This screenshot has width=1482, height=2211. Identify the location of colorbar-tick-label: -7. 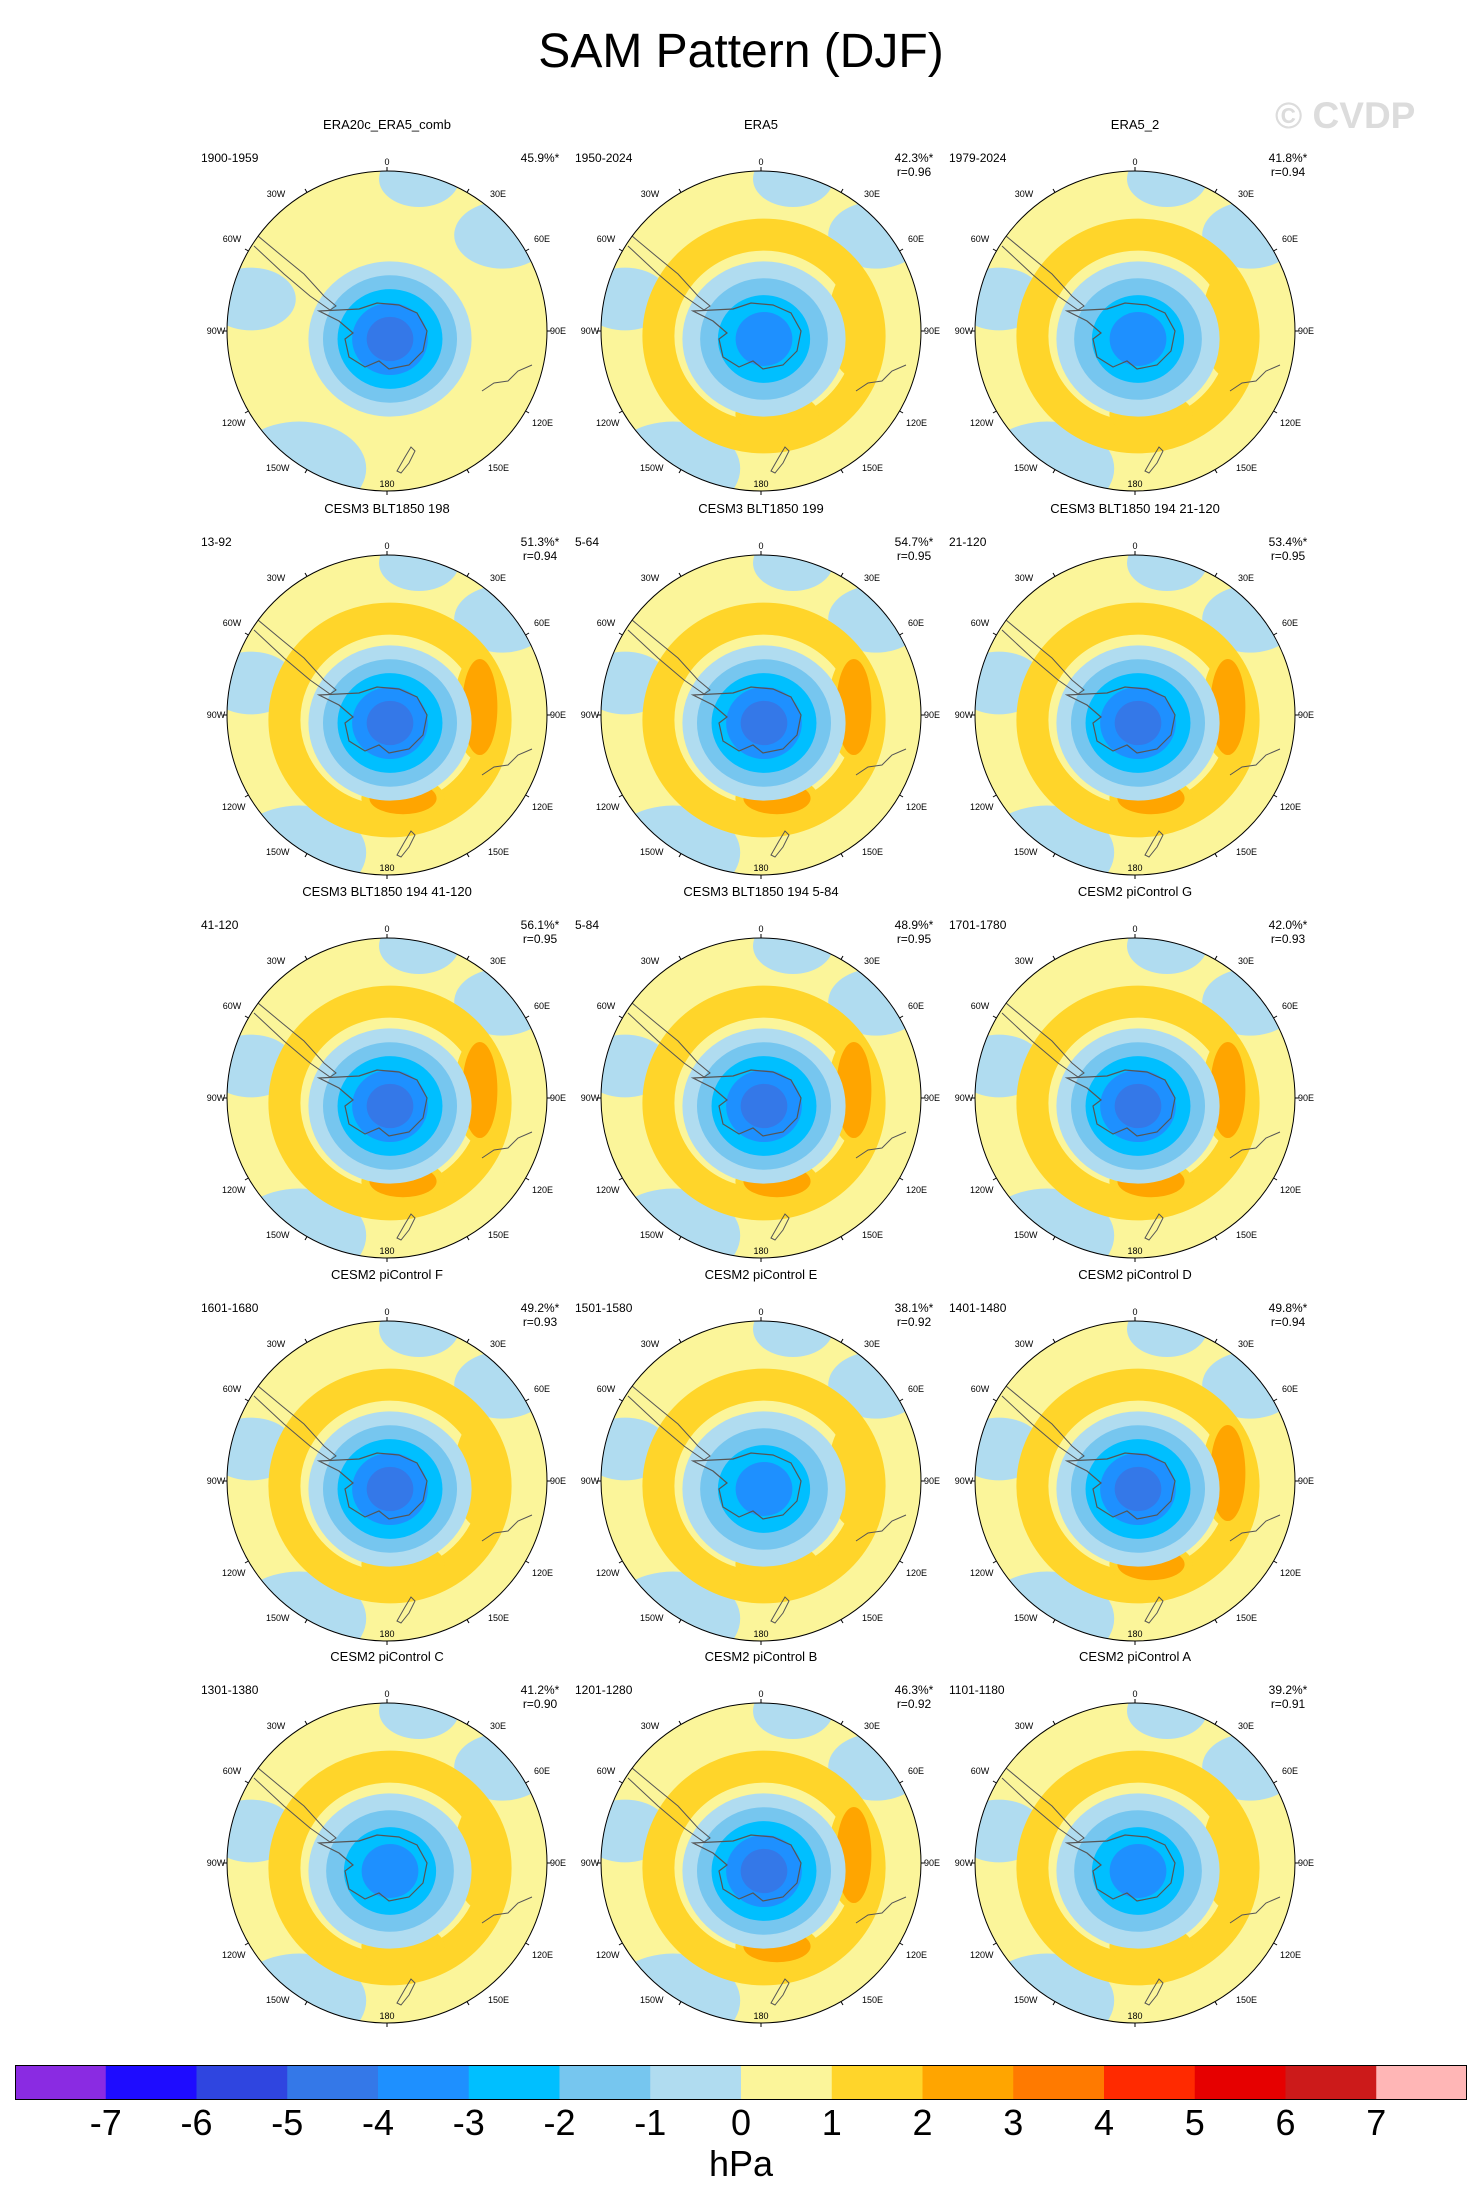
(105, 2122).